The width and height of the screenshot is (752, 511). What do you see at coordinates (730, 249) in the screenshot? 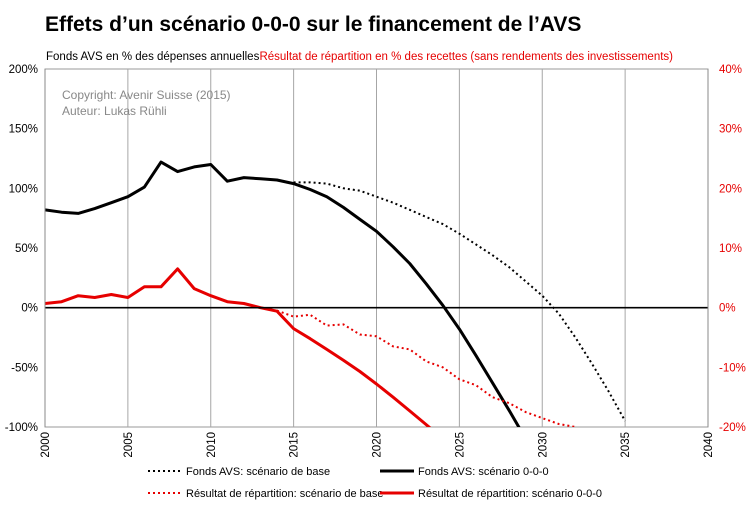
I see `right-tick-label: 10%` at bounding box center [730, 249].